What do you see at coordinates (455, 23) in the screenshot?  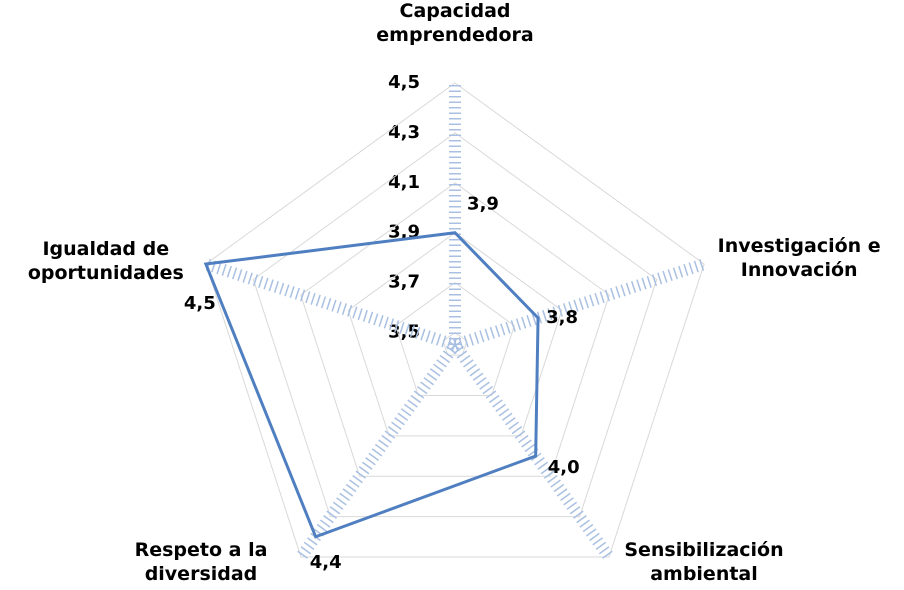 I see `category-label: Capacidad emprendedora` at bounding box center [455, 23].